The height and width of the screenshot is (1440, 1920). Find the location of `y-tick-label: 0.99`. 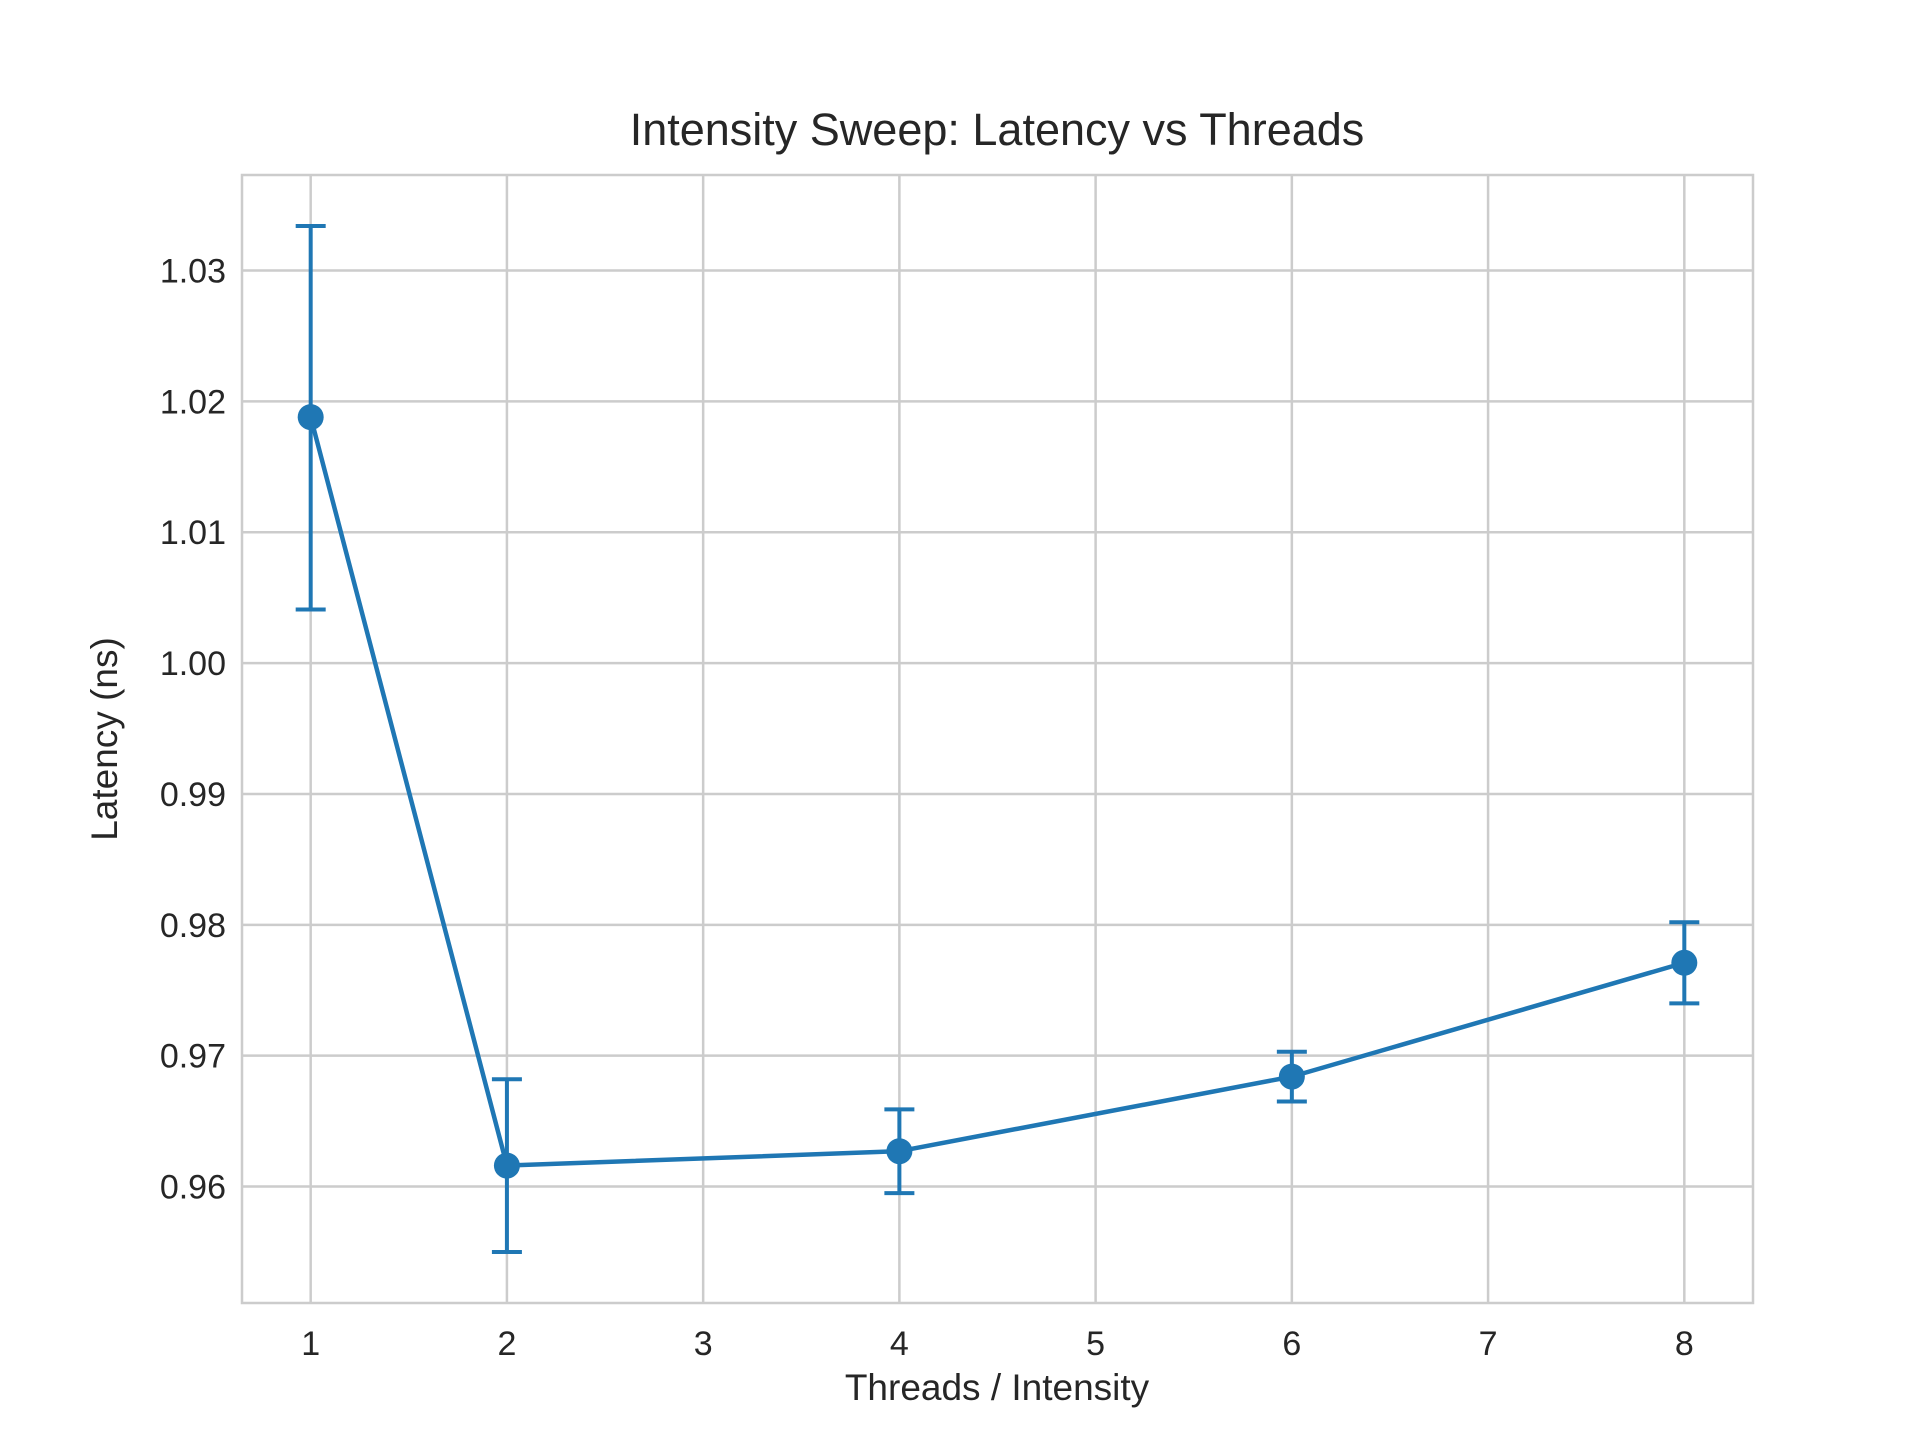

y-tick-label: 0.99 is located at coordinates (193, 795).